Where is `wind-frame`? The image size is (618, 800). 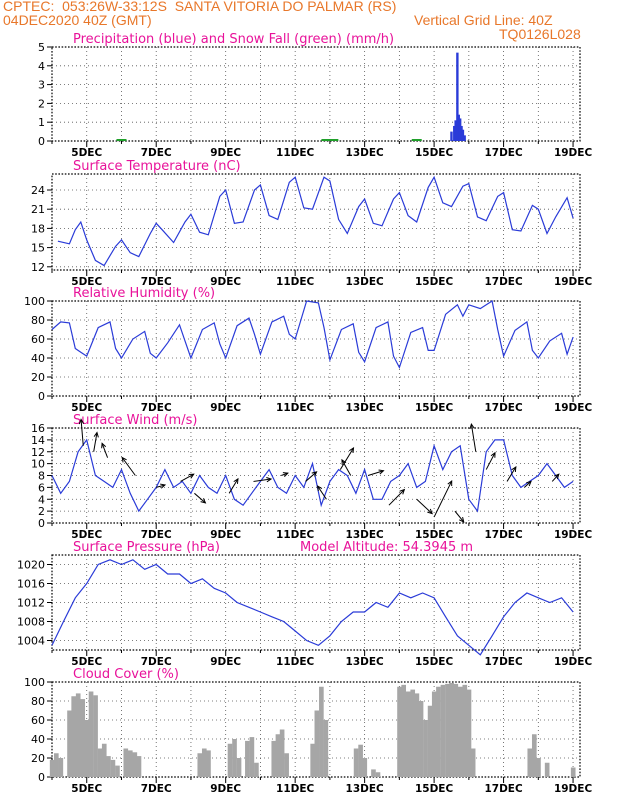 wind-frame is located at coordinates (316, 475).